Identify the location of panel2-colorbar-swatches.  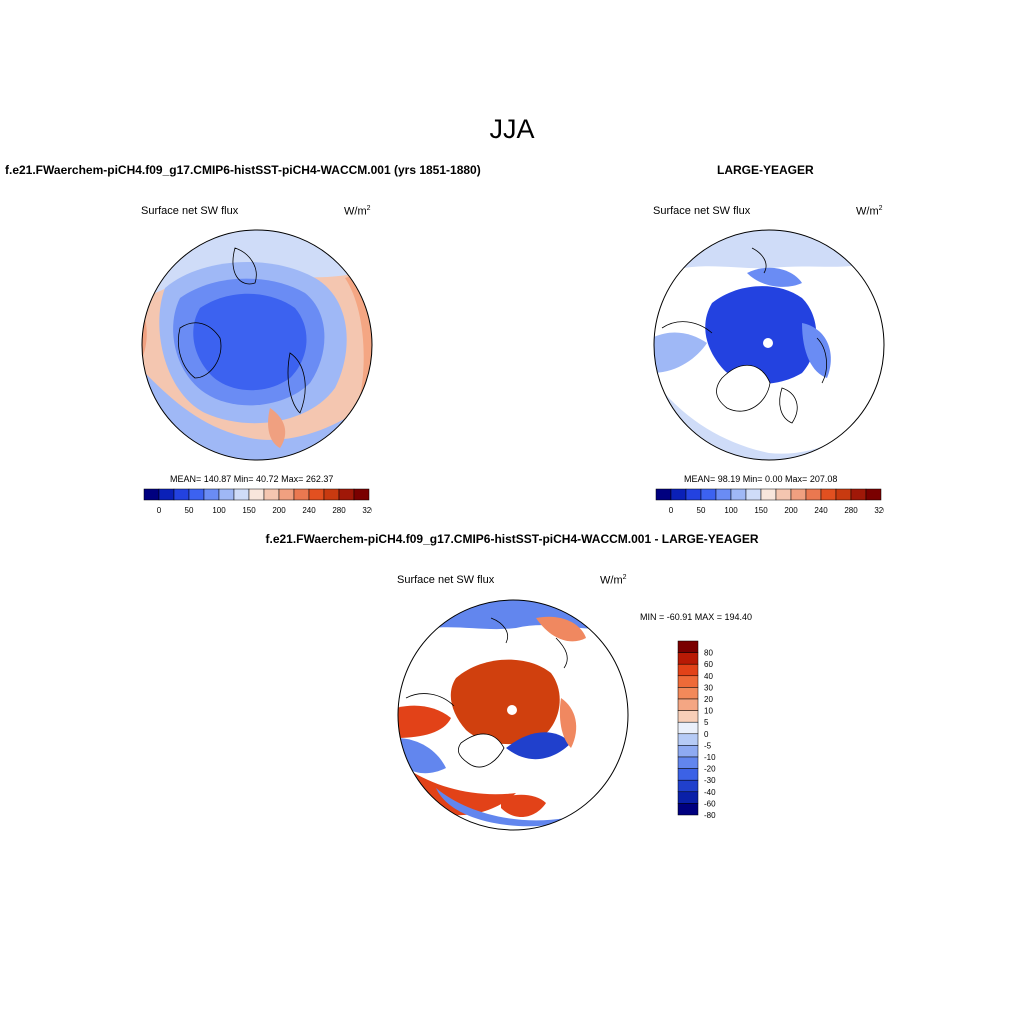
(768, 494).